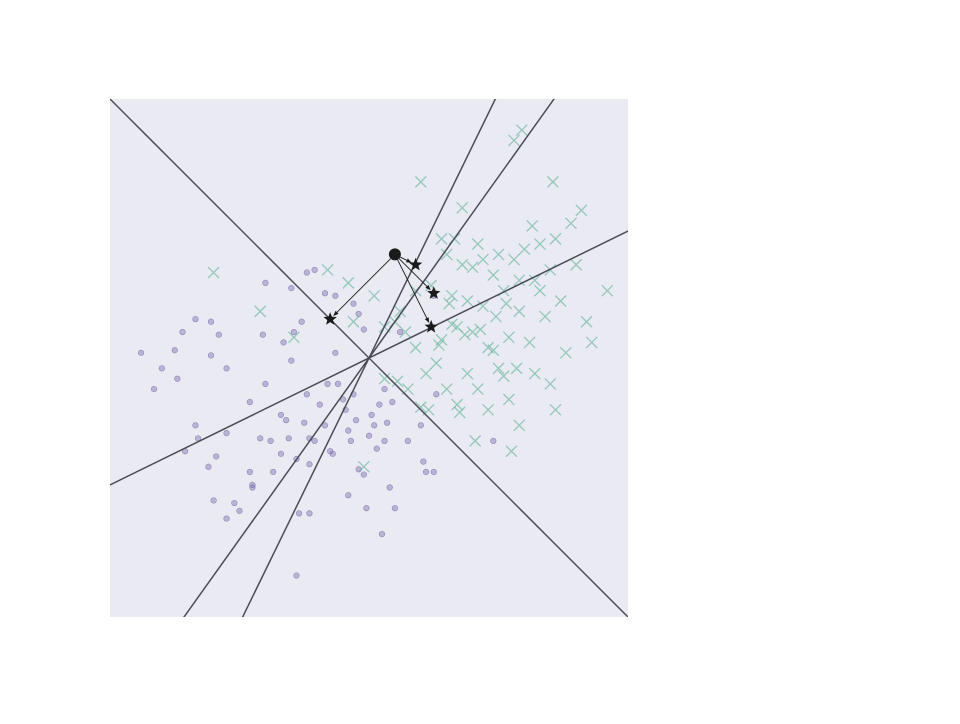  I want to click on neighbor-arrows, so click(382, 289).